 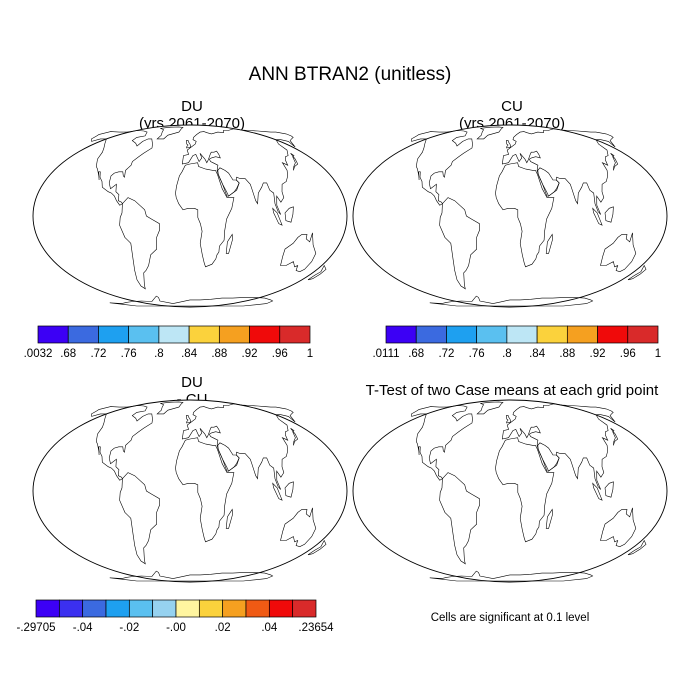 I want to click on coast-madagascar-du, so click(x=229, y=243).